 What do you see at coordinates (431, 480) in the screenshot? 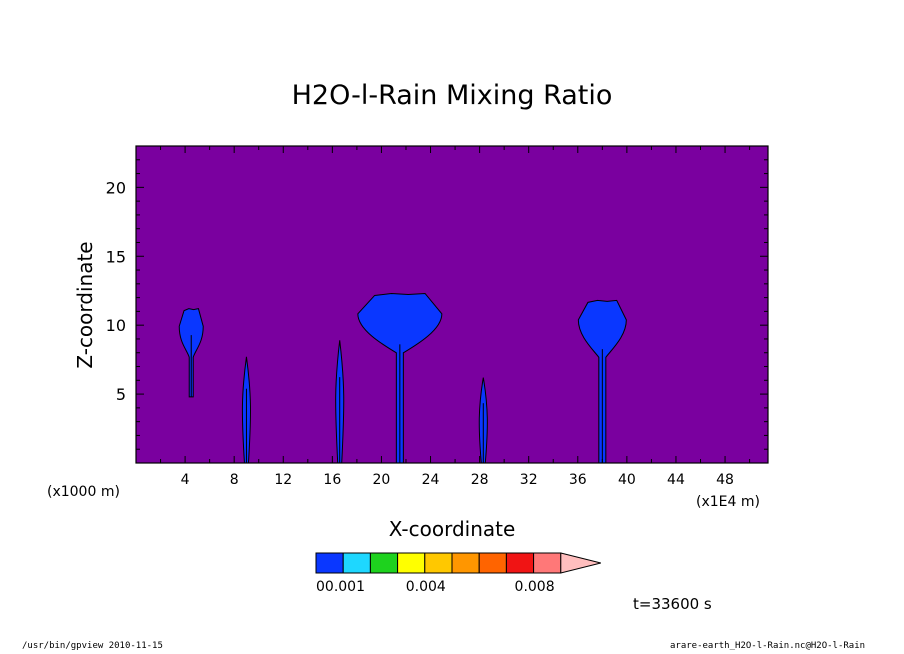
I see `x-tick-label: 24` at bounding box center [431, 480].